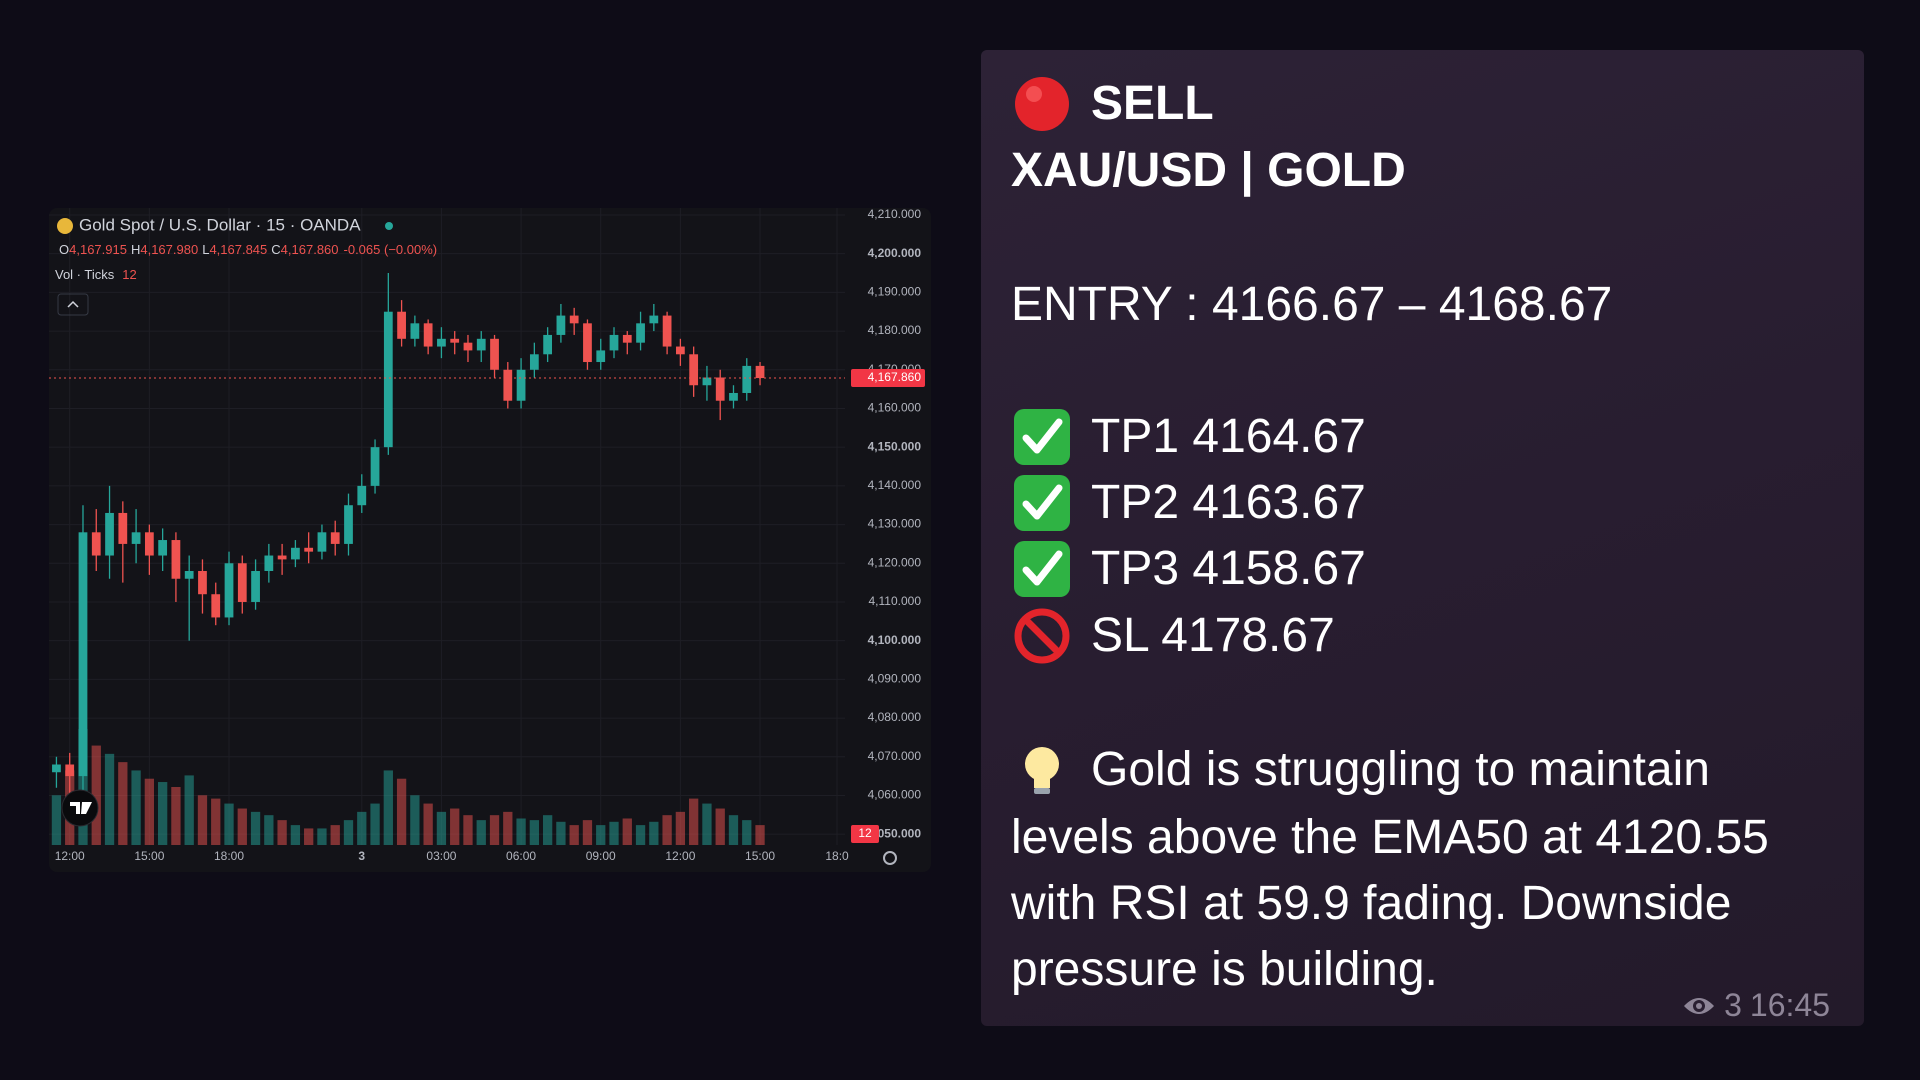  Describe the element at coordinates (1312, 304) in the screenshot. I see `entry: ENTRY : 4166.67 – 4168.67` at that location.